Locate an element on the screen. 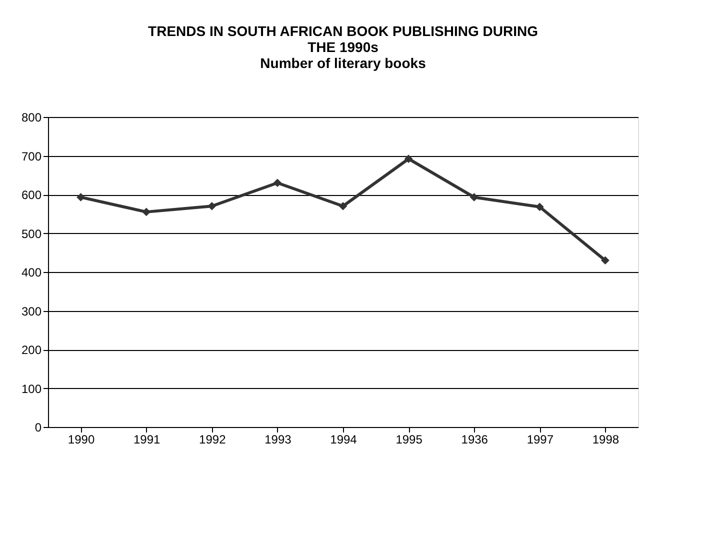 This screenshot has width=711, height=544. text: TRENDS IN SOUTH AFRICAN BOOK PUBLISHING DURING is located at coordinates (343, 31).